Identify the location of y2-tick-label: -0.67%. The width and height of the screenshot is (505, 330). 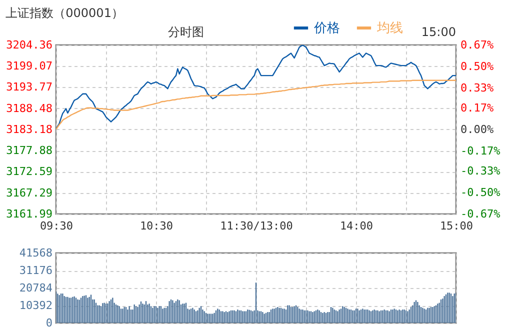
(480, 214).